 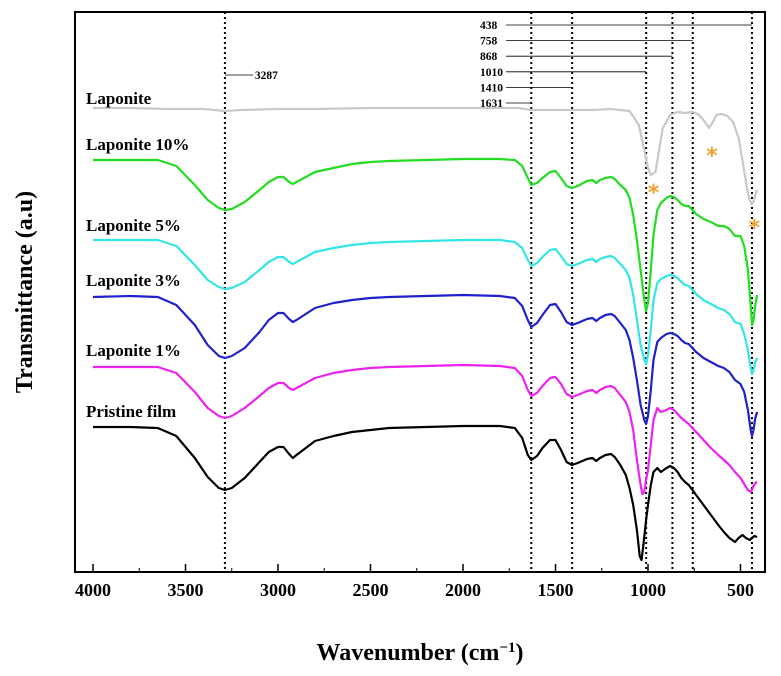 I want to click on series-label: Laponite, so click(x=119, y=98).